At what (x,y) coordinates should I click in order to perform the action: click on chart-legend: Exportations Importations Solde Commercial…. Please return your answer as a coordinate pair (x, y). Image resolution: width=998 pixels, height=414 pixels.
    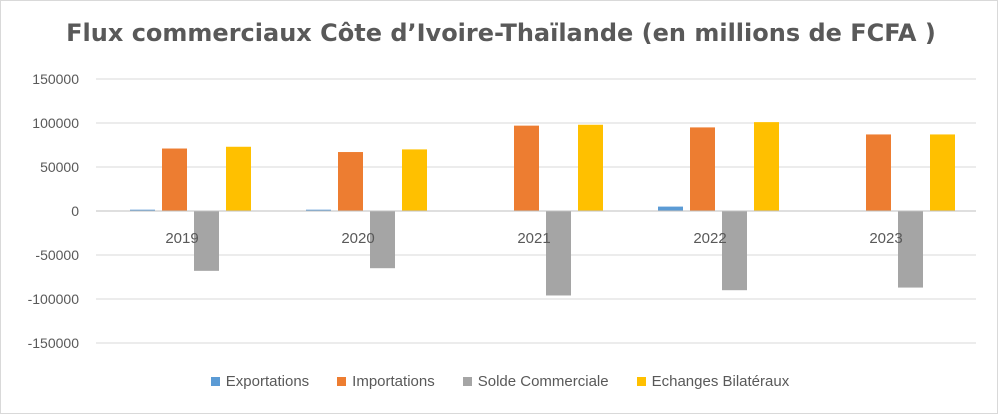
    Looking at the image, I should click on (499, 381).